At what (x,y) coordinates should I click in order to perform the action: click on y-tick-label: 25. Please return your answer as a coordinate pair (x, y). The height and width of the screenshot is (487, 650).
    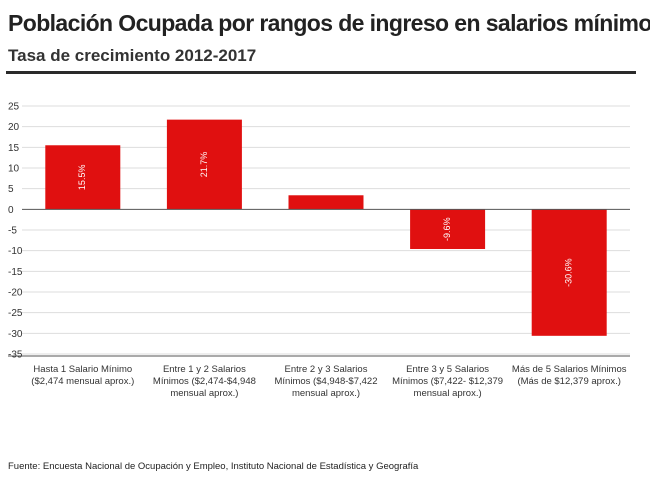
    Looking at the image, I should click on (14, 107).